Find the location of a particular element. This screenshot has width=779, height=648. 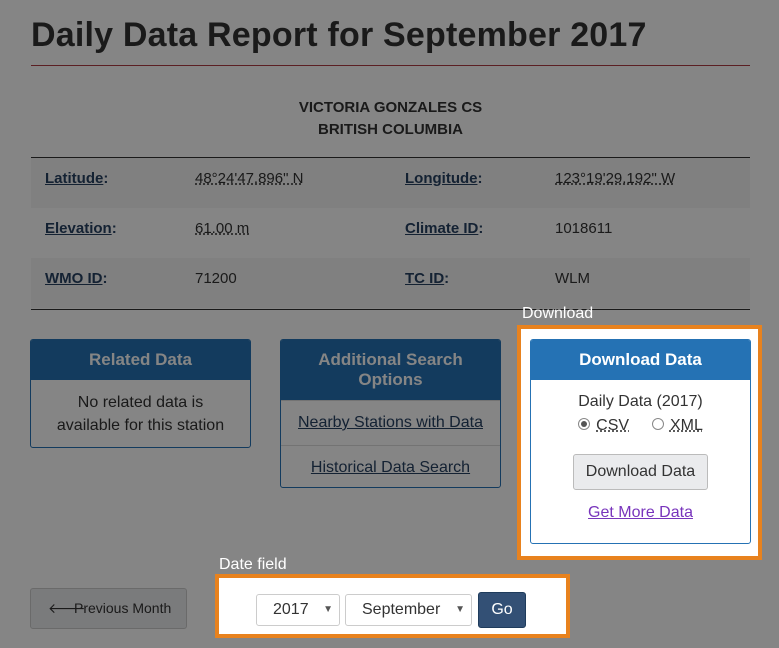

page-title: Daily Data Report for September 2017 is located at coordinates (339, 35).